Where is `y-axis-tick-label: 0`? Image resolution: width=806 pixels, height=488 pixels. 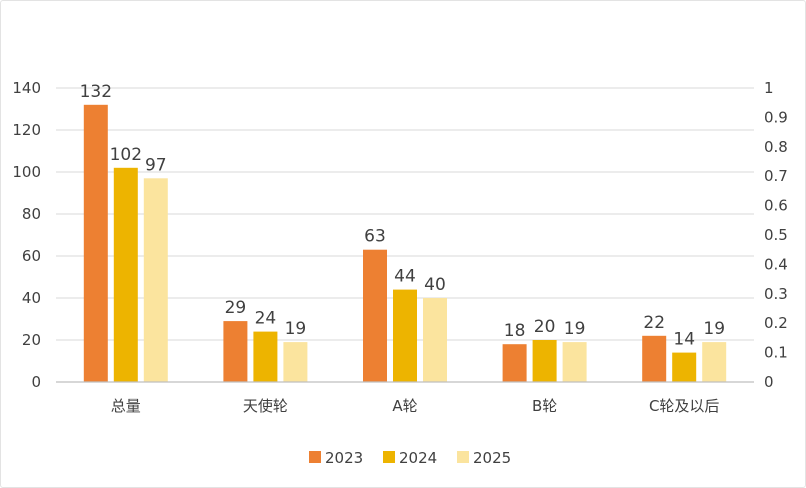 y-axis-tick-label: 0 is located at coordinates (36, 382).